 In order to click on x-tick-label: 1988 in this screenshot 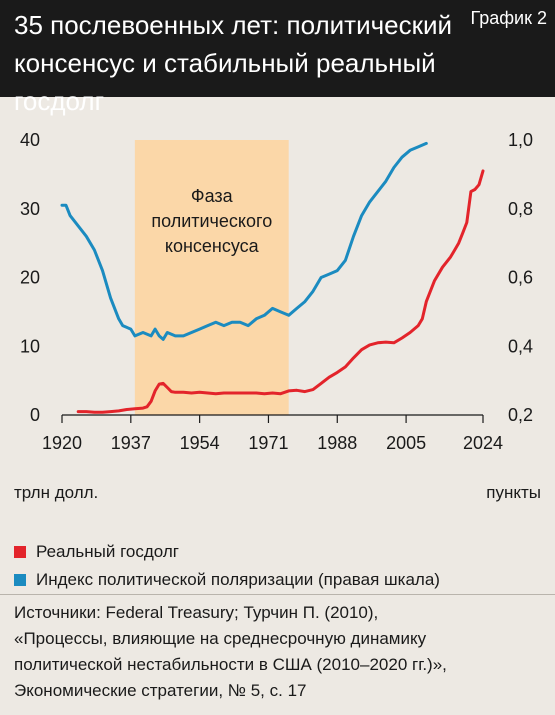, I will do `click(337, 443)`.